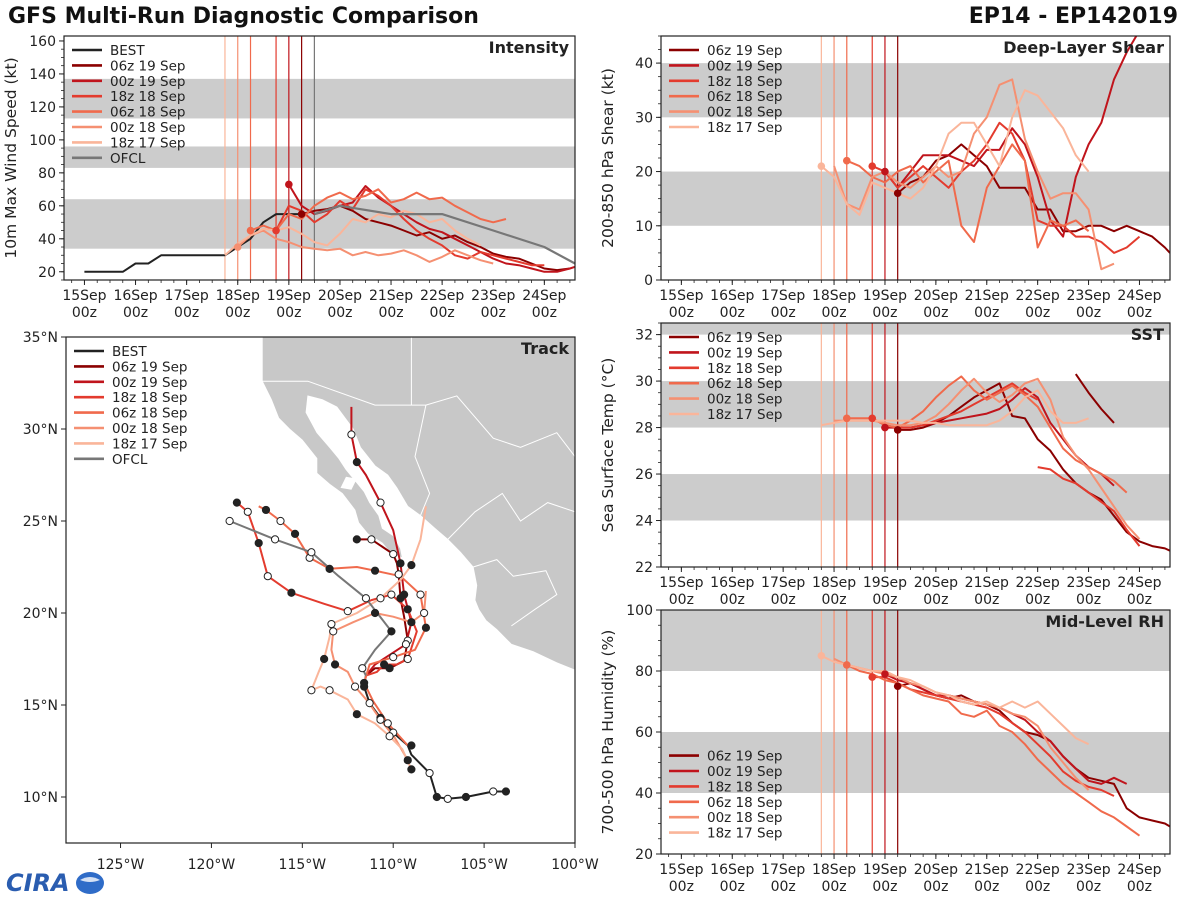  What do you see at coordinates (846, 418) in the screenshot?
I see `init-marker-06z-18-sep` at bounding box center [846, 418].